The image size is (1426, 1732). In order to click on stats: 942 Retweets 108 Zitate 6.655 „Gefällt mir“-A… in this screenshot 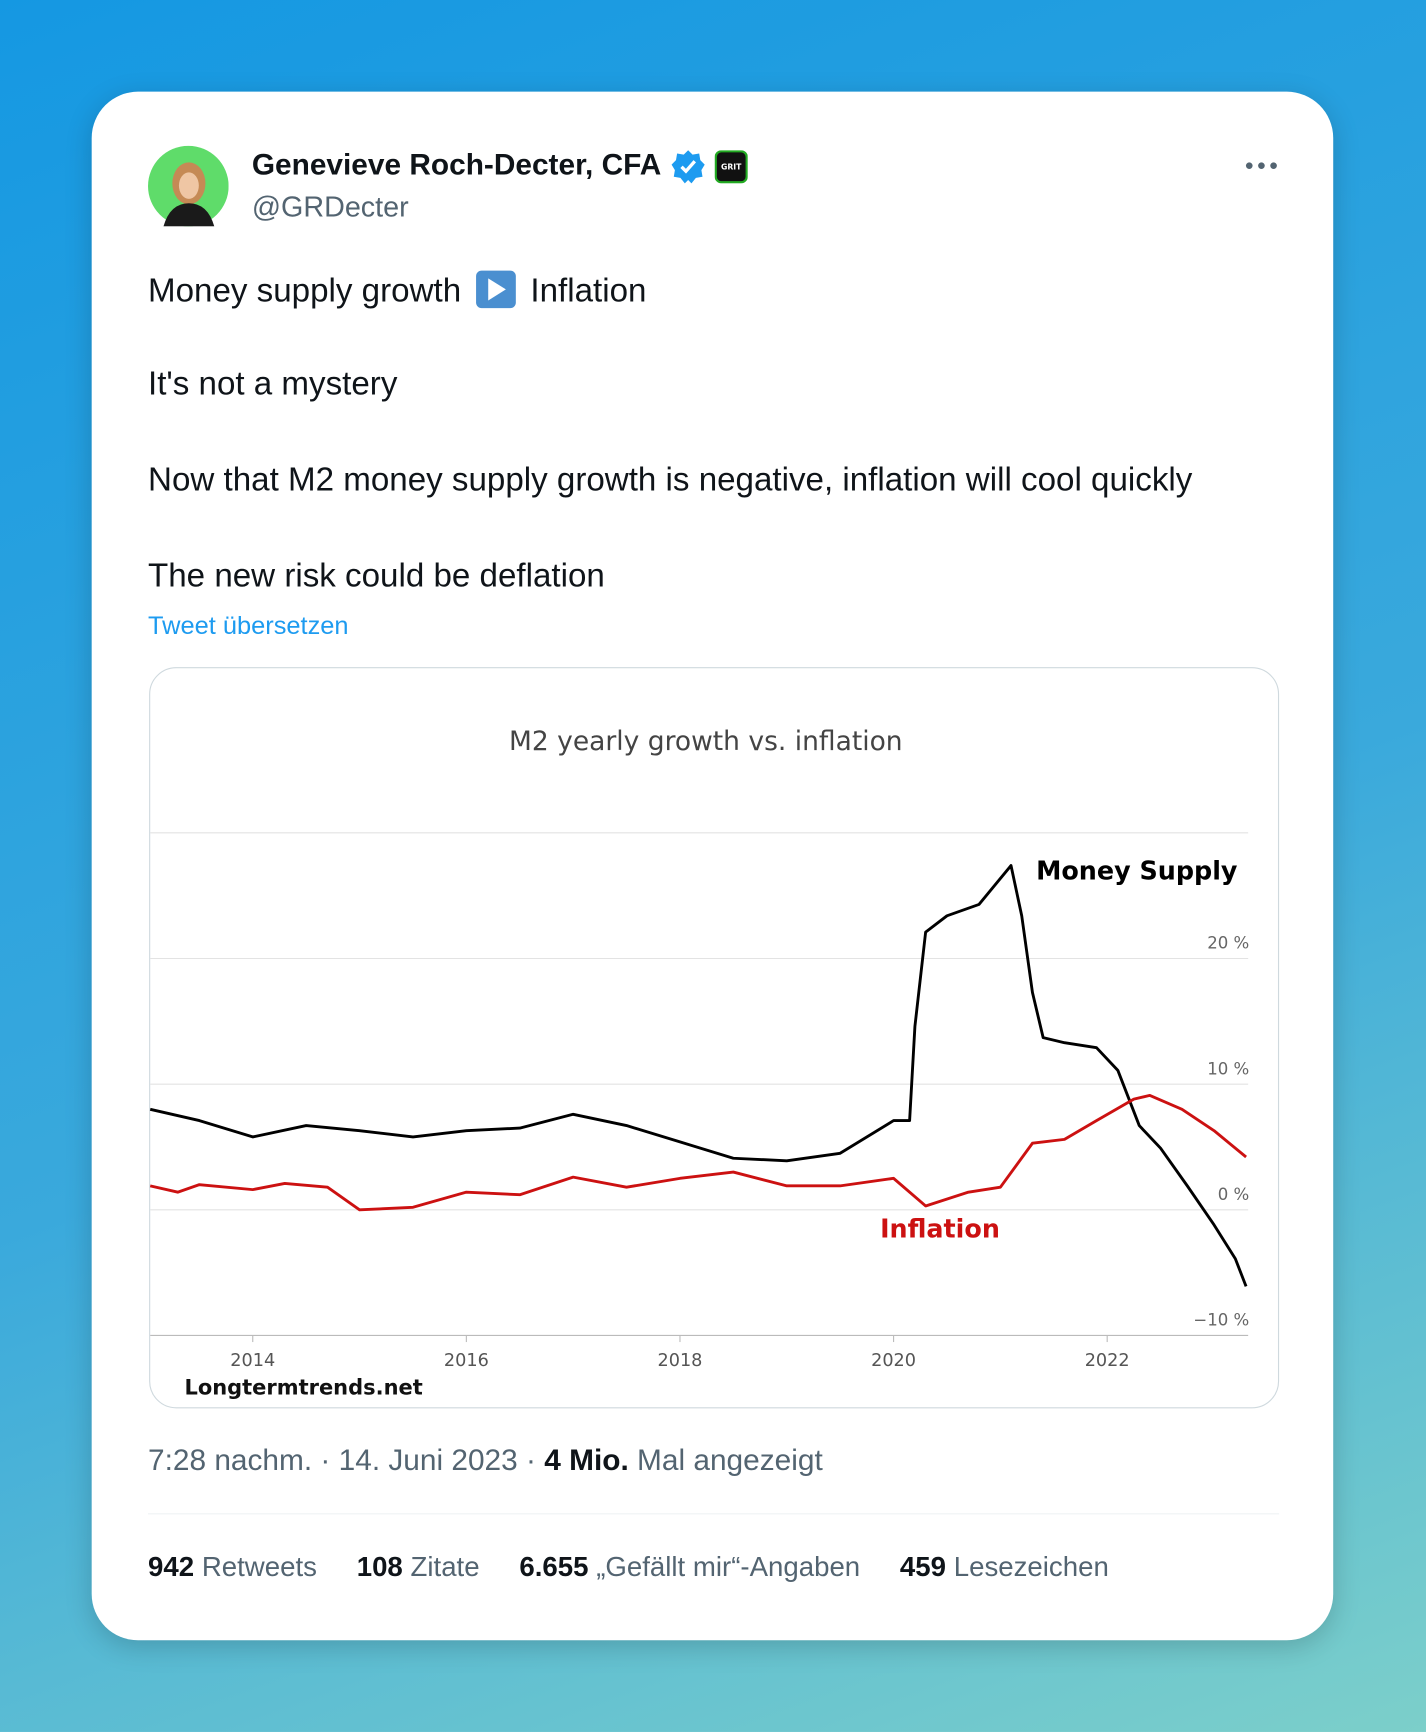, I will do `click(628, 1568)`.